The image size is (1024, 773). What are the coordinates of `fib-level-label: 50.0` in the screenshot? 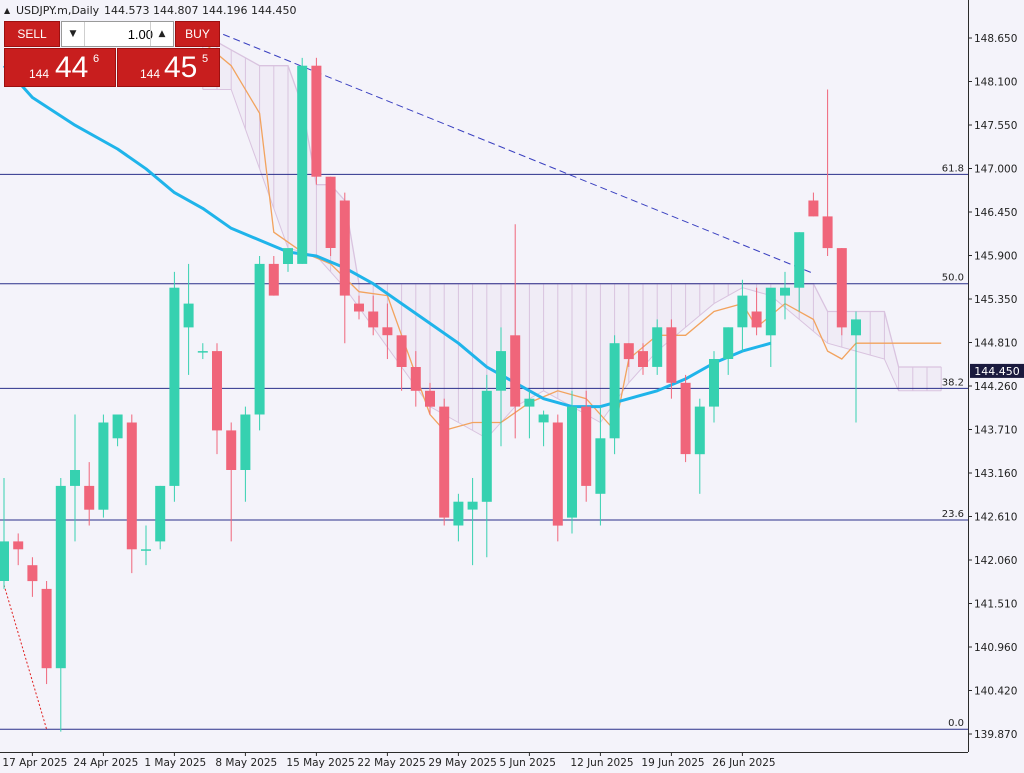 It's located at (953, 278).